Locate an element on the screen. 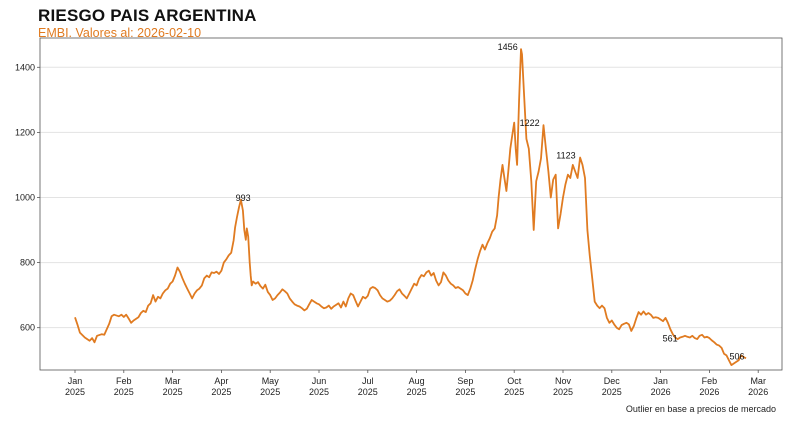 The width and height of the screenshot is (800, 442). x-tick-label-month: Sep is located at coordinates (465, 381).